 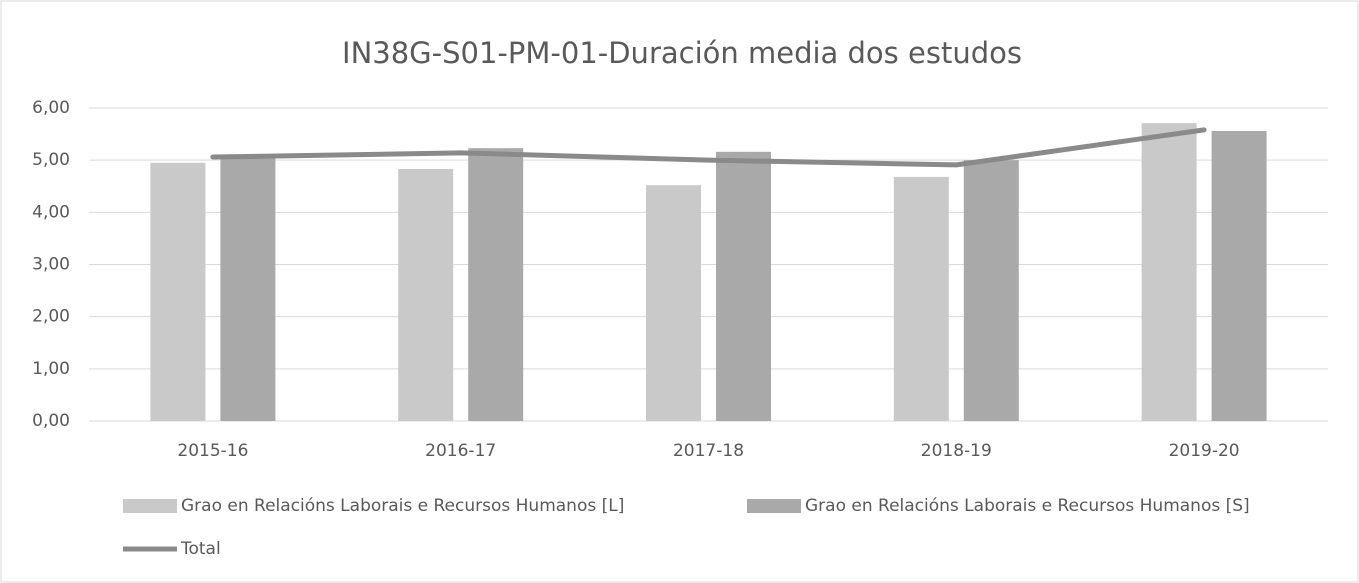 I want to click on y-tick-label: 2,00, so click(x=51, y=317).